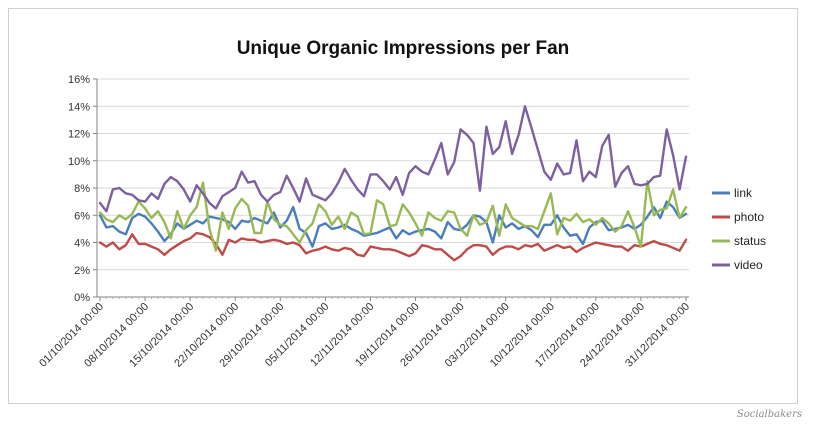  Describe the element at coordinates (82, 244) in the screenshot. I see `y-tick-label: 4%` at that location.